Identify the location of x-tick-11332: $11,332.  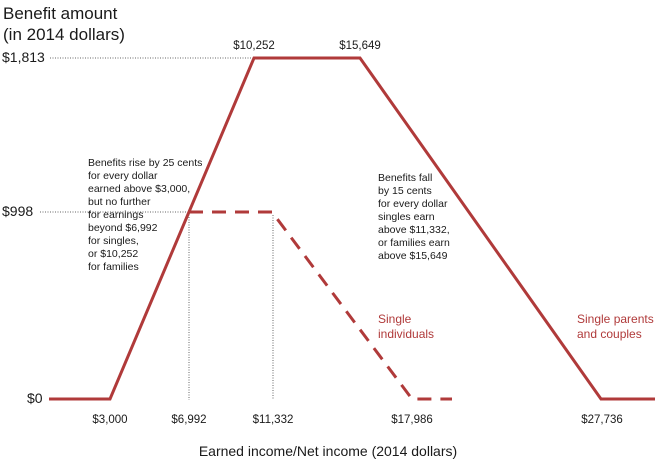
(273, 420).